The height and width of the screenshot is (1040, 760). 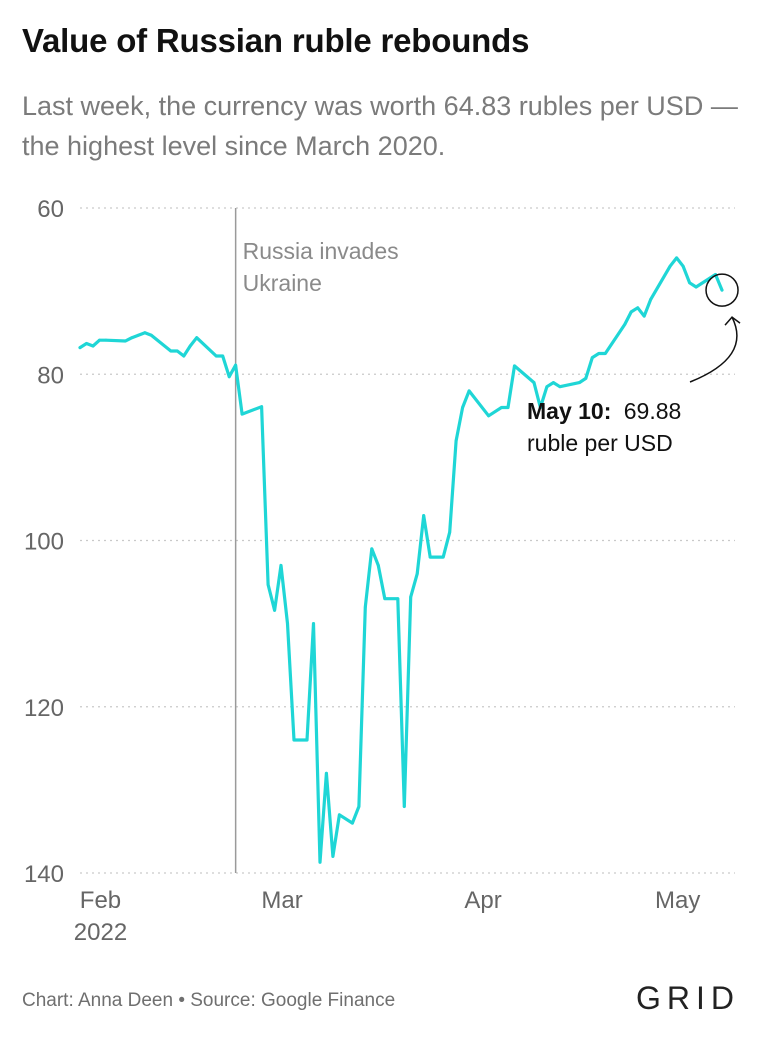 I want to click on chart-title: Value of Russian ruble rebounds, so click(x=276, y=40).